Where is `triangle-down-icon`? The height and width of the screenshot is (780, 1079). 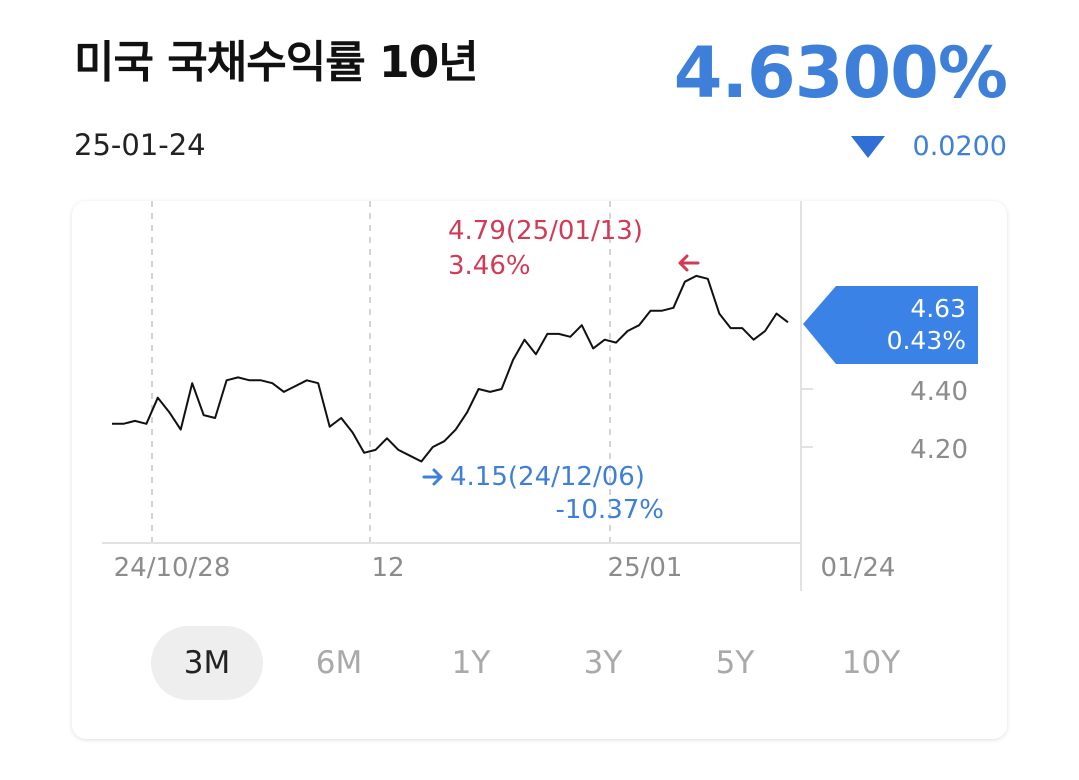 triangle-down-icon is located at coordinates (867, 146).